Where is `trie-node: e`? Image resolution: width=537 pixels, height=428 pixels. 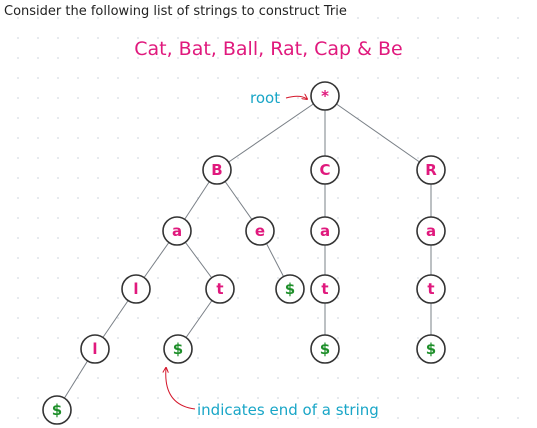
trie-node: e is located at coordinates (260, 231).